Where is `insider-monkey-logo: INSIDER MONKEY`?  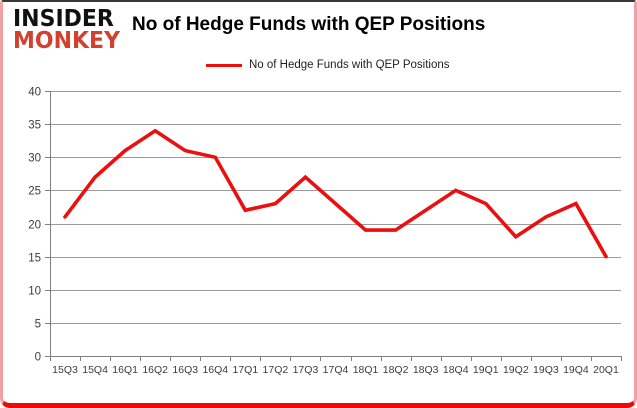 insider-monkey-logo: INSIDER MONKEY is located at coordinates (69, 30).